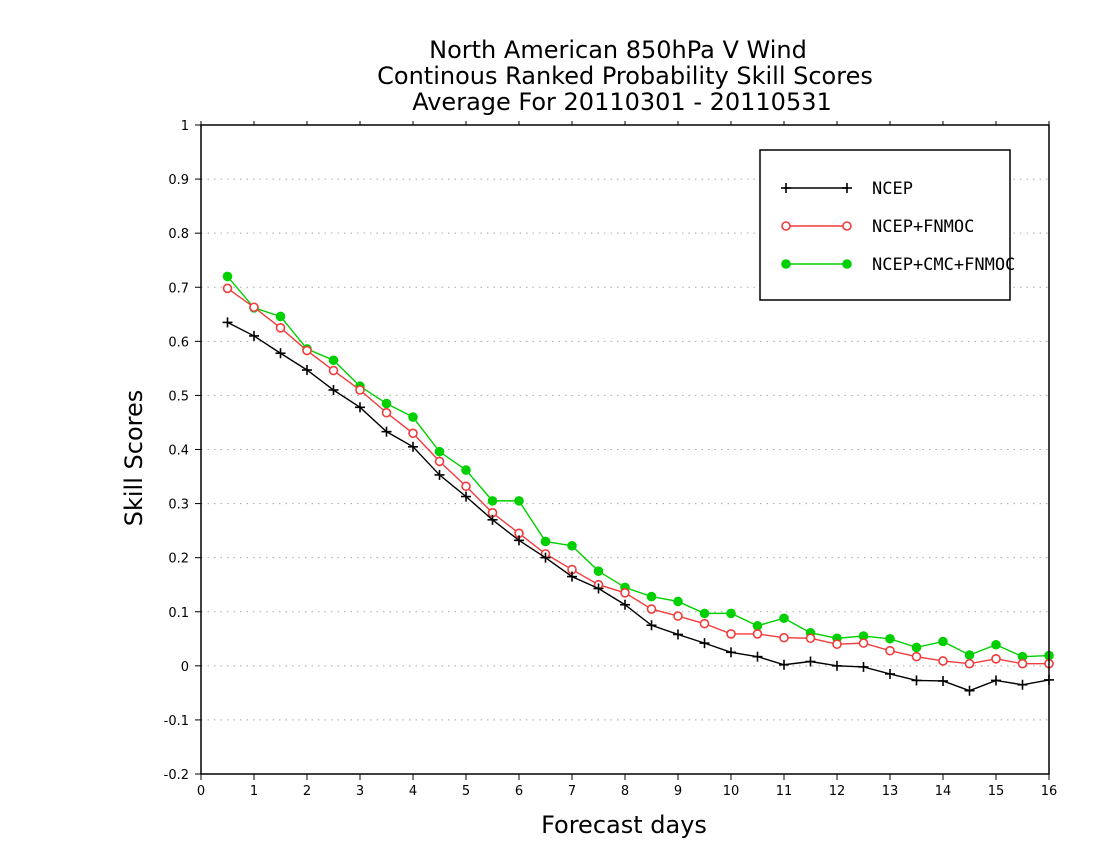 Image resolution: width=1100 pixels, height=850 pixels. Describe the element at coordinates (837, 791) in the screenshot. I see `x-tick-label: 12` at that location.